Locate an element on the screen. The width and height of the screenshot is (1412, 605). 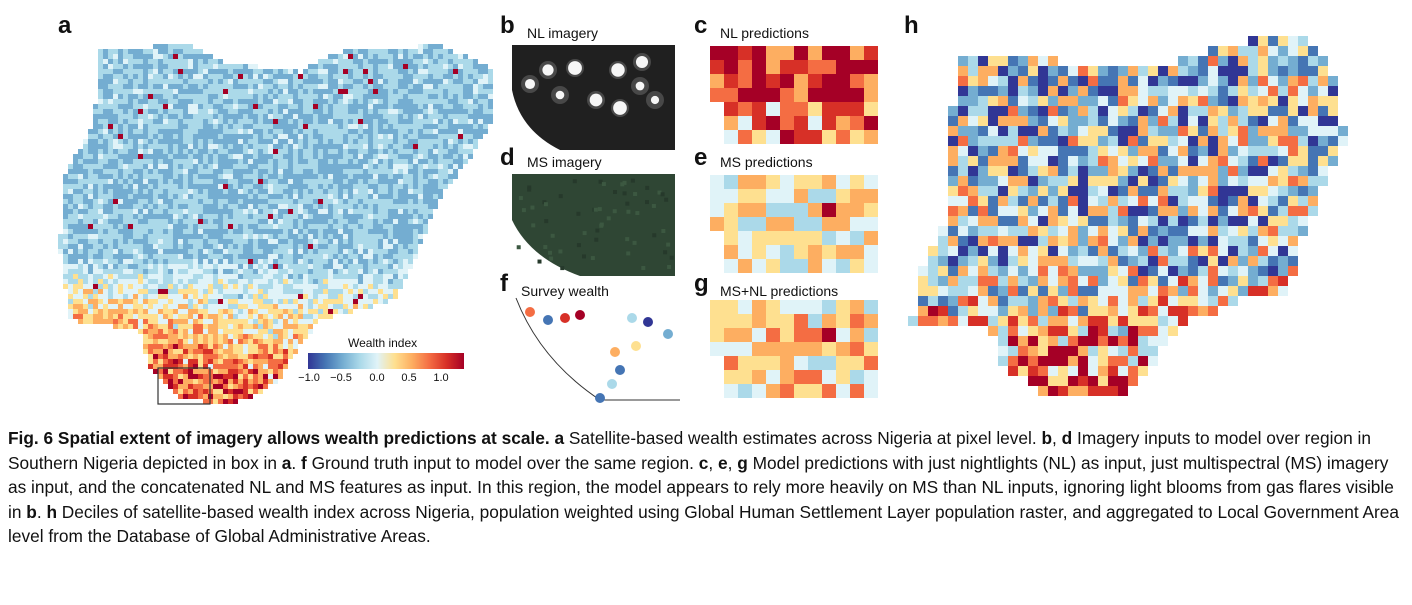
panel-title-c: NL predictions is located at coordinates (764, 33).